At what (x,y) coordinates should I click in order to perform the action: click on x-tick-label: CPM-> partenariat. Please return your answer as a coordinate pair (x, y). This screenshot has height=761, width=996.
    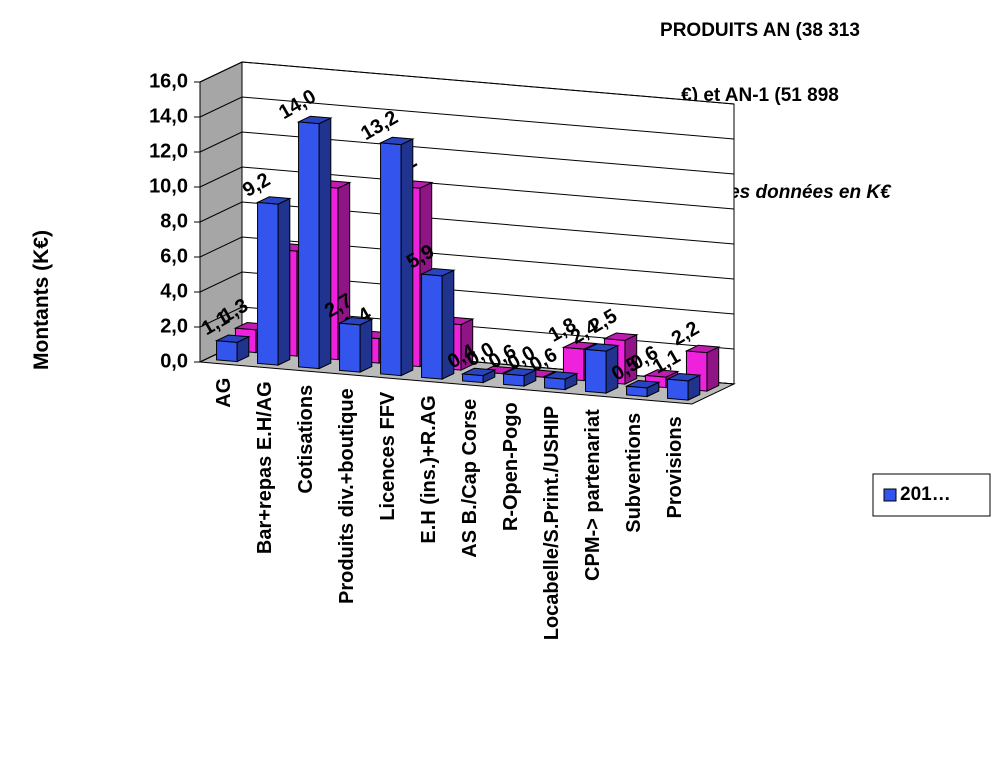
    Looking at the image, I should click on (593, 495).